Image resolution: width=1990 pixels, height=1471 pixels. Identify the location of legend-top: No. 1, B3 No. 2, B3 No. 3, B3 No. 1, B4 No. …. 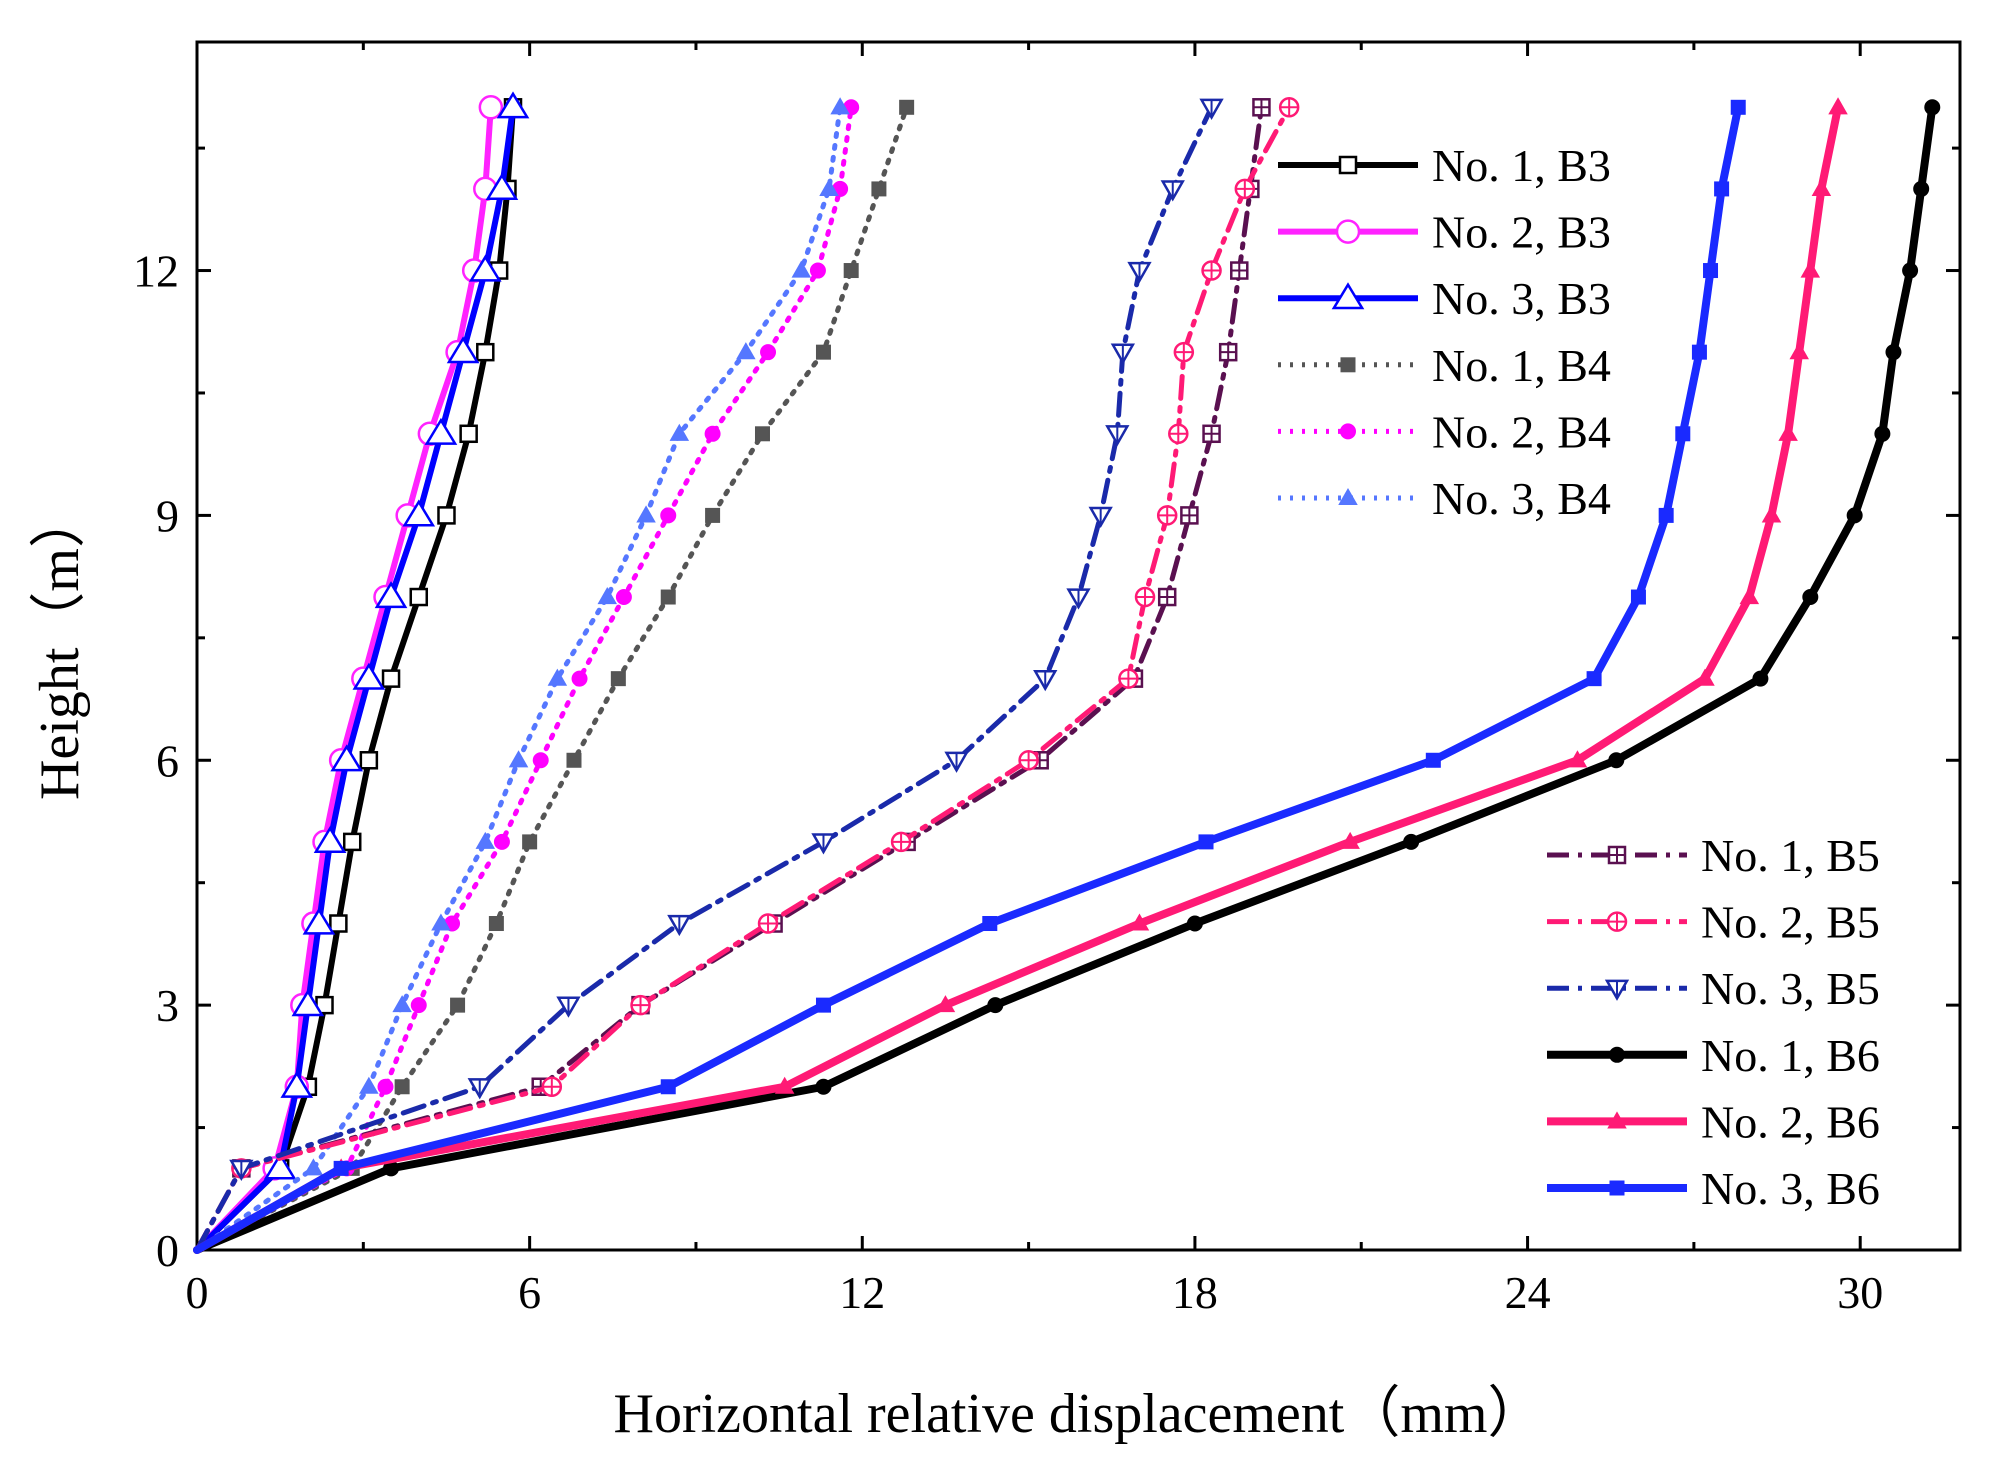
(1444, 332).